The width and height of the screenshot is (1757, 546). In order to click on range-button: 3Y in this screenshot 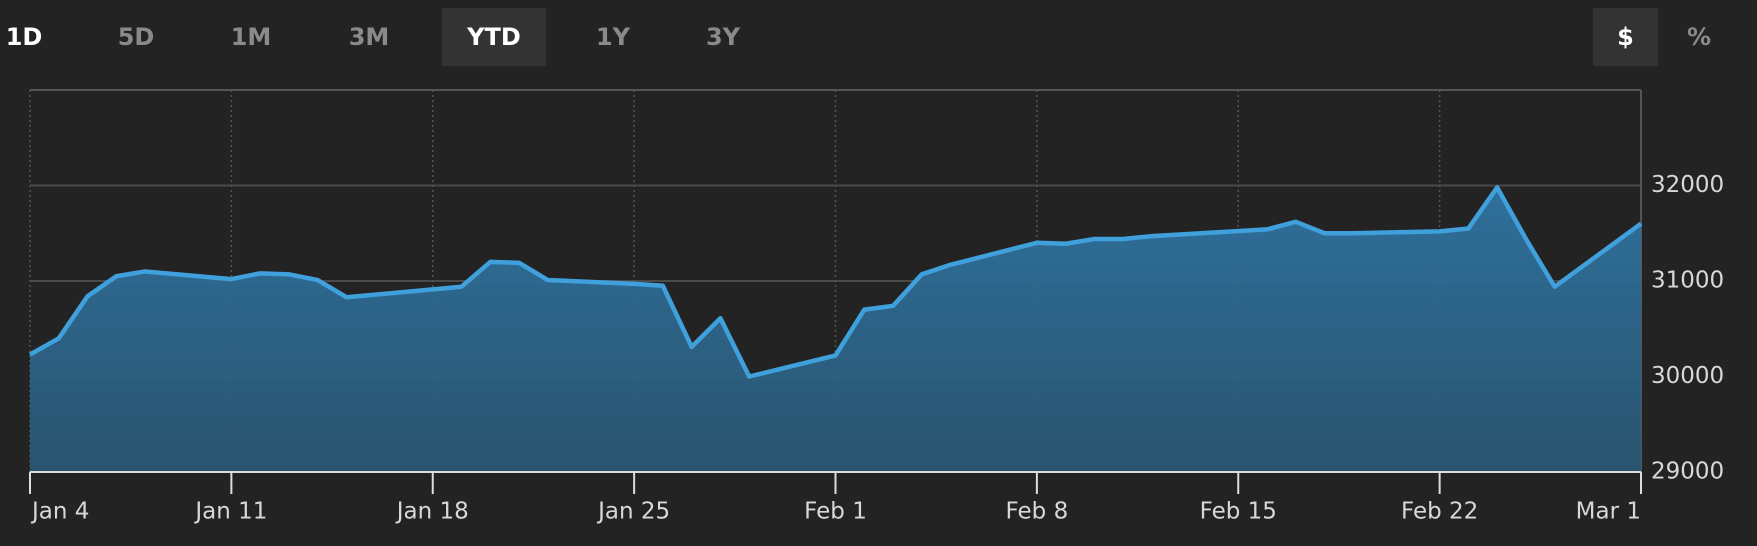, I will do `click(723, 37)`.